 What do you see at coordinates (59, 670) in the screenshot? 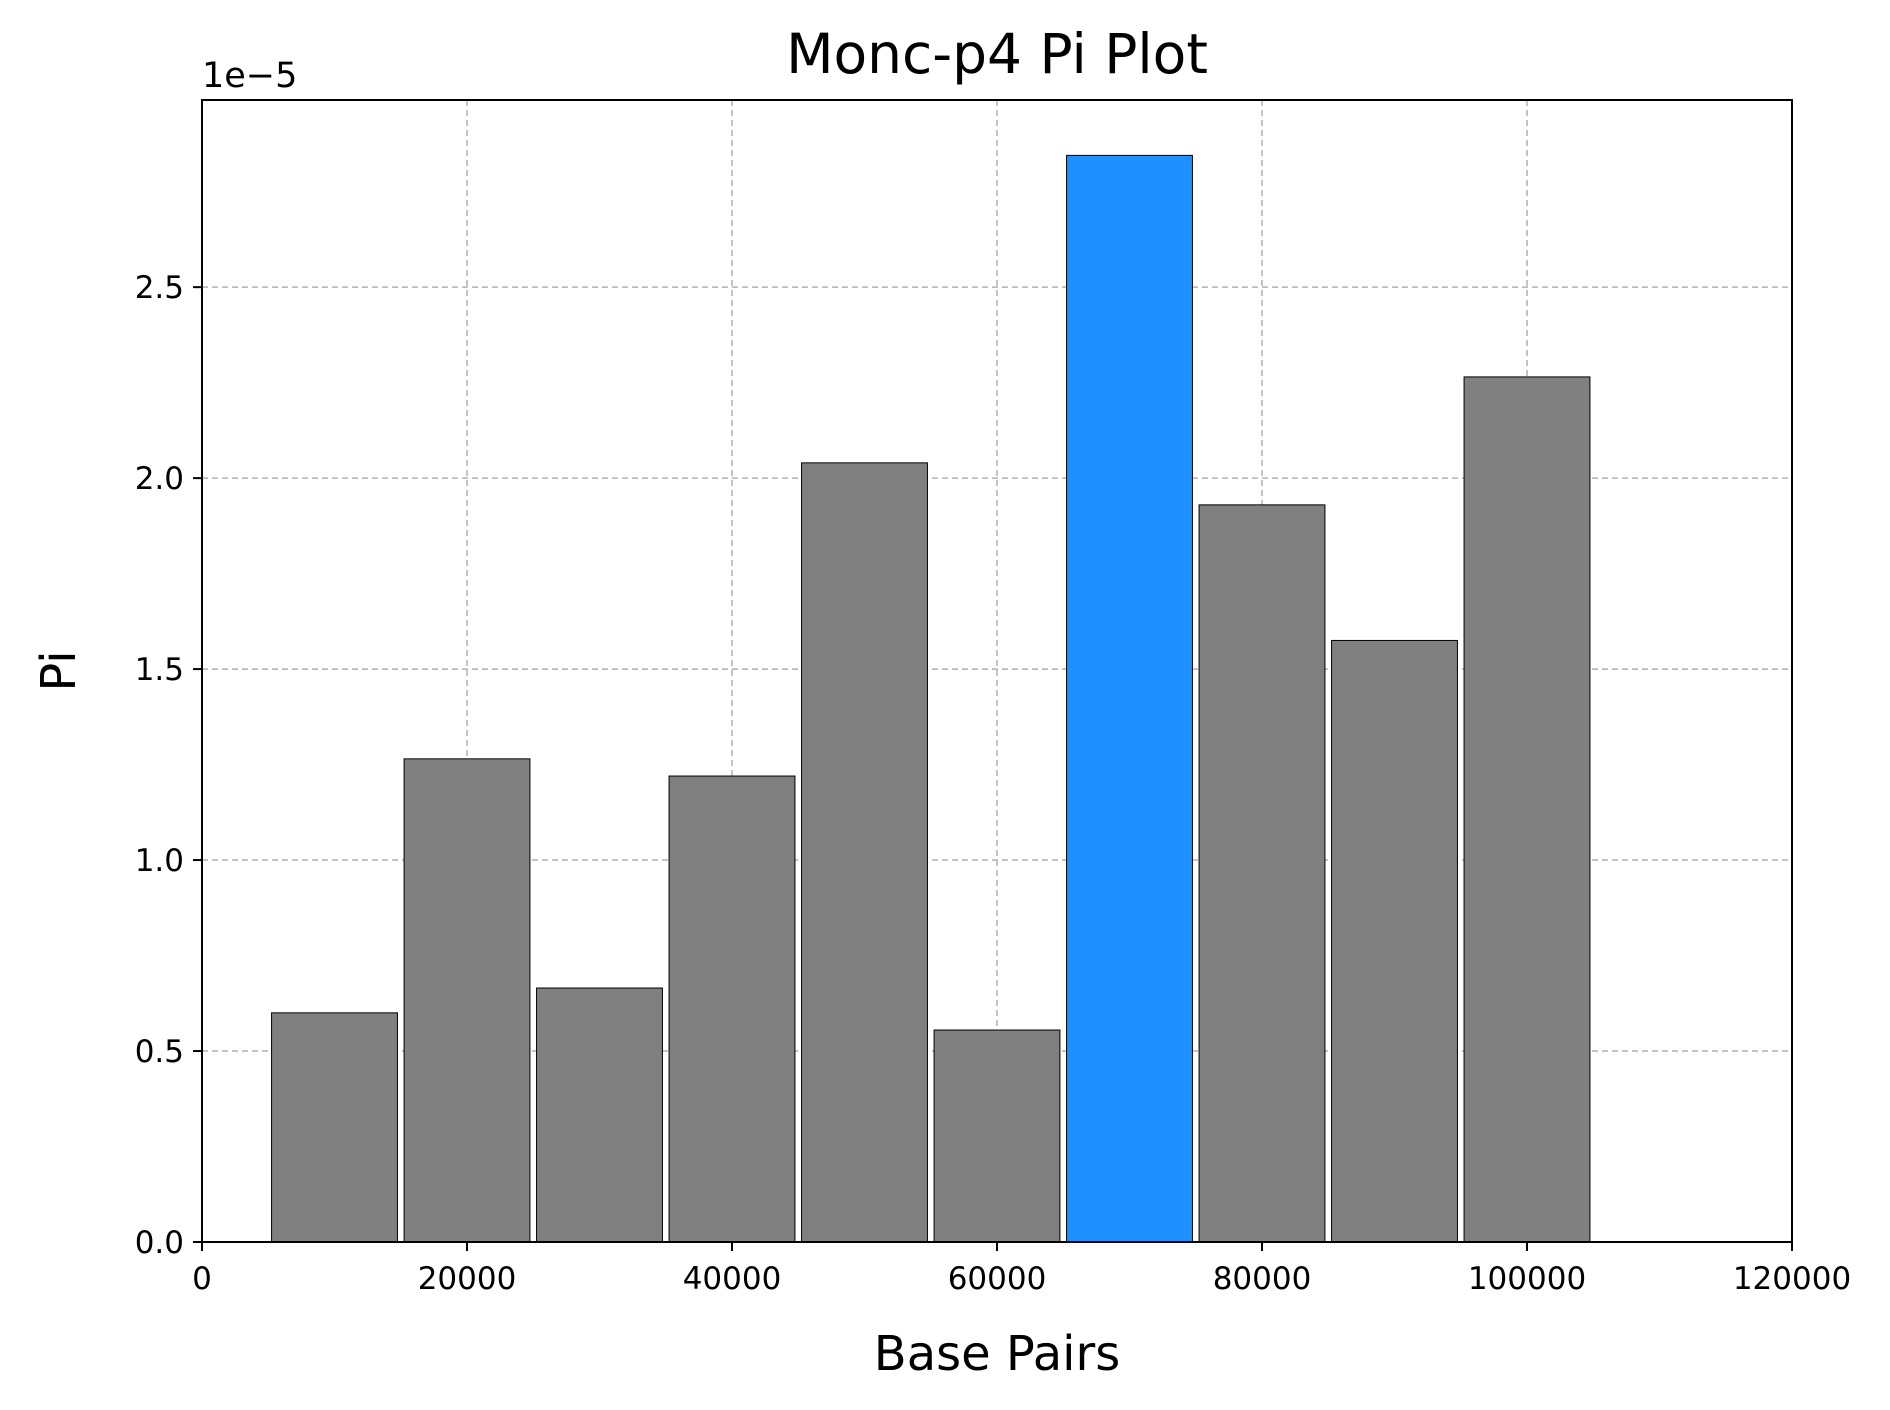
I see `y-axis-label: Pi` at bounding box center [59, 670].